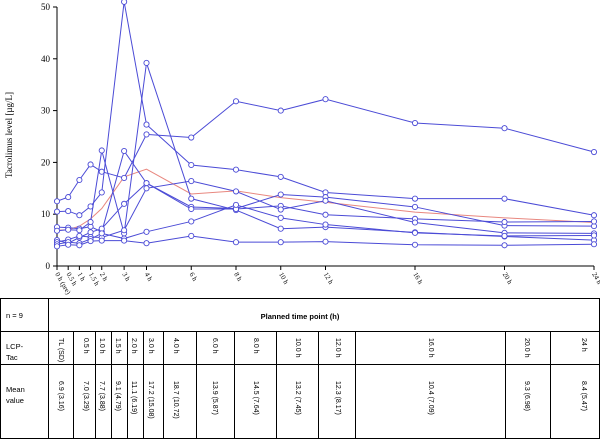  What do you see at coordinates (255, 346) in the screenshot?
I see `time-point-label: 8.0 h` at bounding box center [255, 346].